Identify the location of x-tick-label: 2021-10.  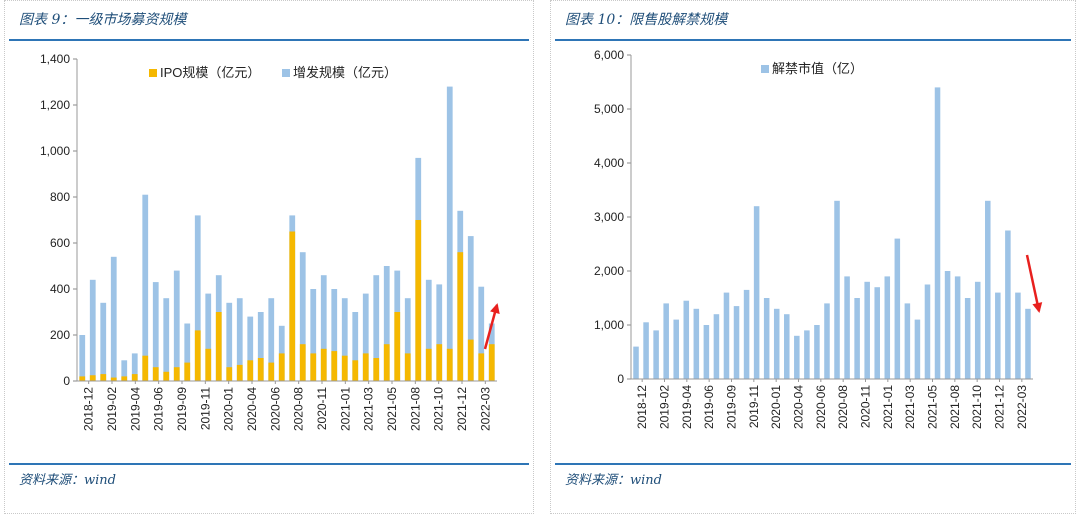
(439, 409).